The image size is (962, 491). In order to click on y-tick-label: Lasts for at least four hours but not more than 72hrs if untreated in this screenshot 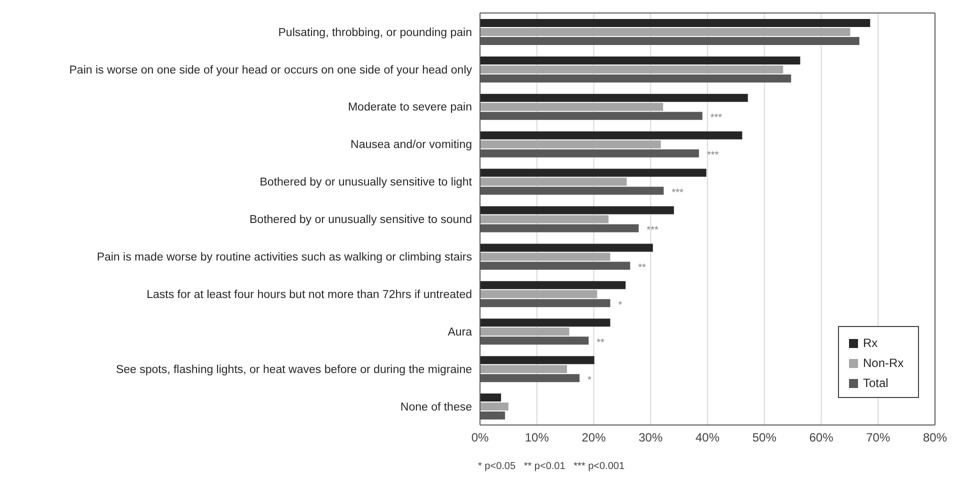, I will do `click(309, 294)`.